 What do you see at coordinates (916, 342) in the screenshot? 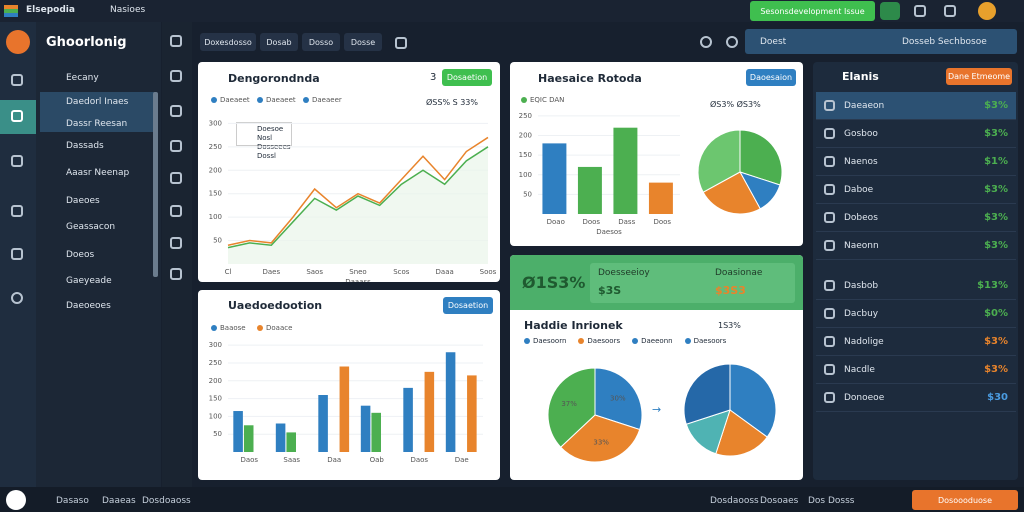
I see `list-row: Nadolige $3%` at bounding box center [916, 342].